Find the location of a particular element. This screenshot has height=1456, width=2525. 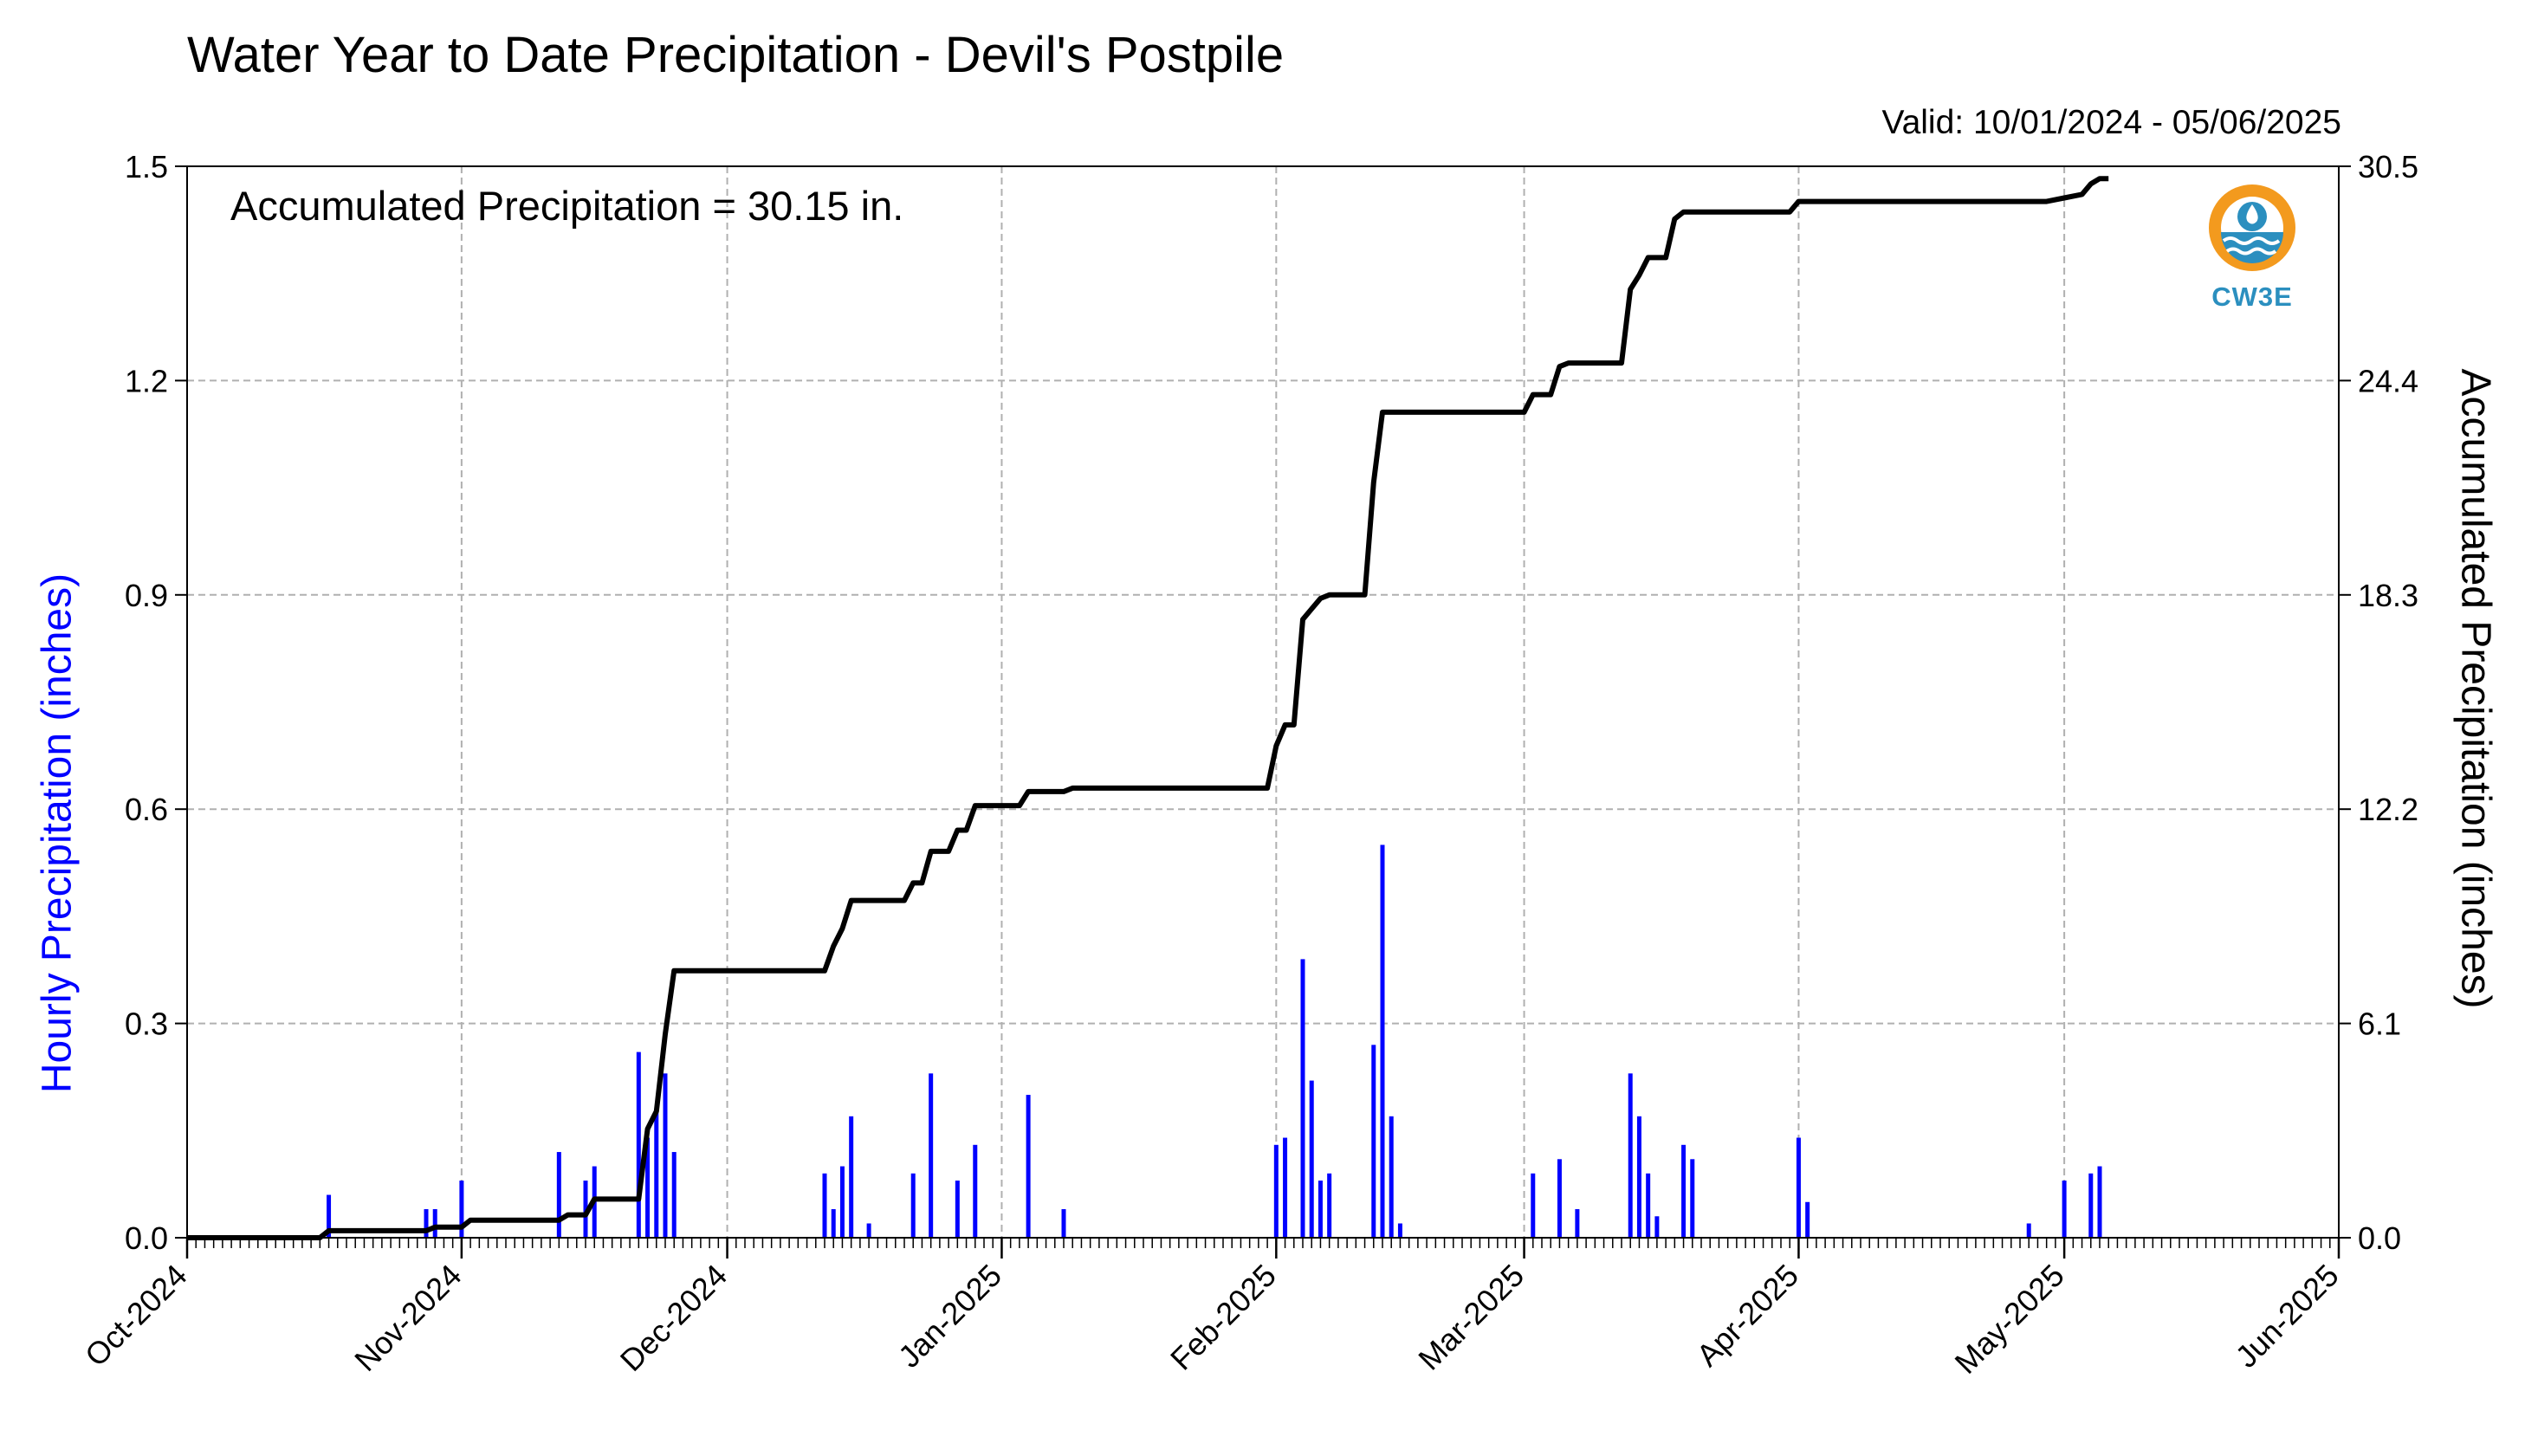

cw3e-logo: CW3E is located at coordinates (2252, 246).